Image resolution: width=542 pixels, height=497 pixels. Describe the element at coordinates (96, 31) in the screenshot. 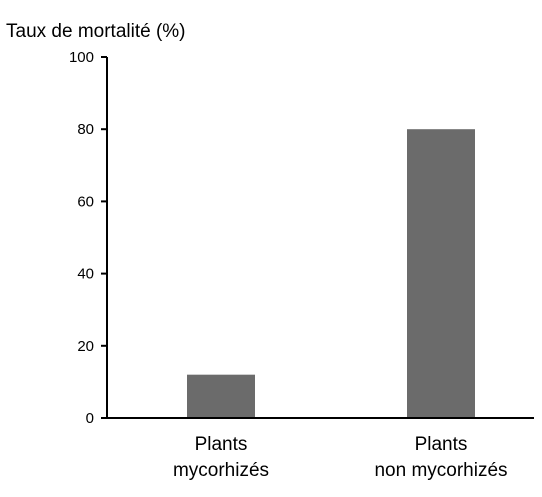

I see `y-axis-label: Taux de mortalité (%)` at that location.